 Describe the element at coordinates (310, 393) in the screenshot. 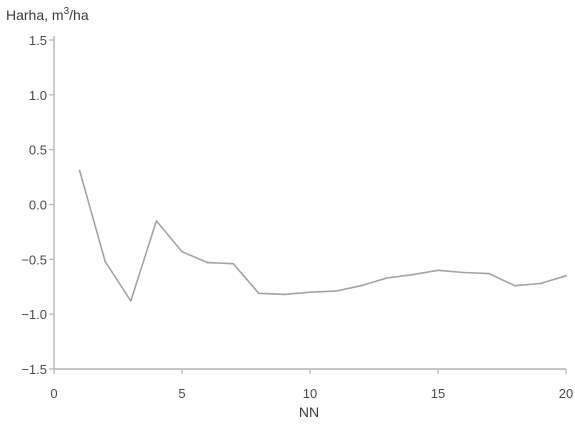

I see `x-tick-label: 10` at that location.